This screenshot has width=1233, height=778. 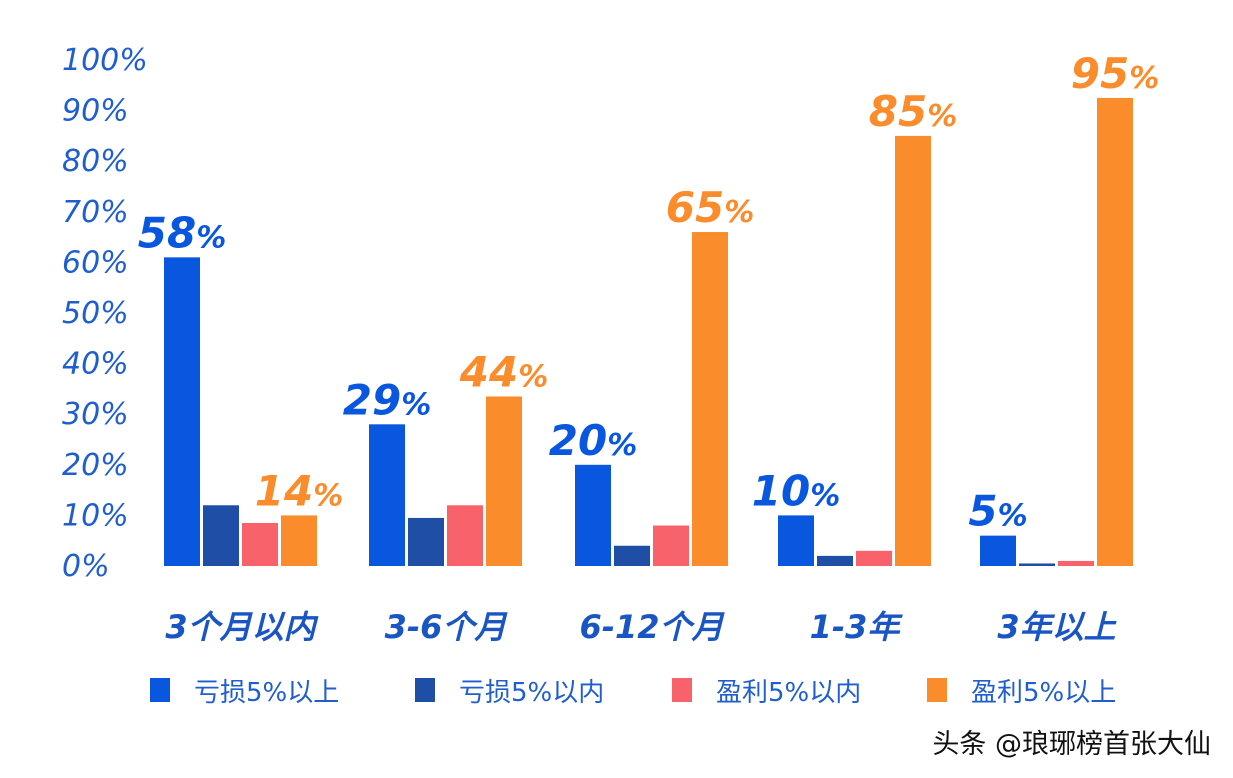 What do you see at coordinates (105, 60) in the screenshot?
I see `y-tick-label: 100%` at bounding box center [105, 60].